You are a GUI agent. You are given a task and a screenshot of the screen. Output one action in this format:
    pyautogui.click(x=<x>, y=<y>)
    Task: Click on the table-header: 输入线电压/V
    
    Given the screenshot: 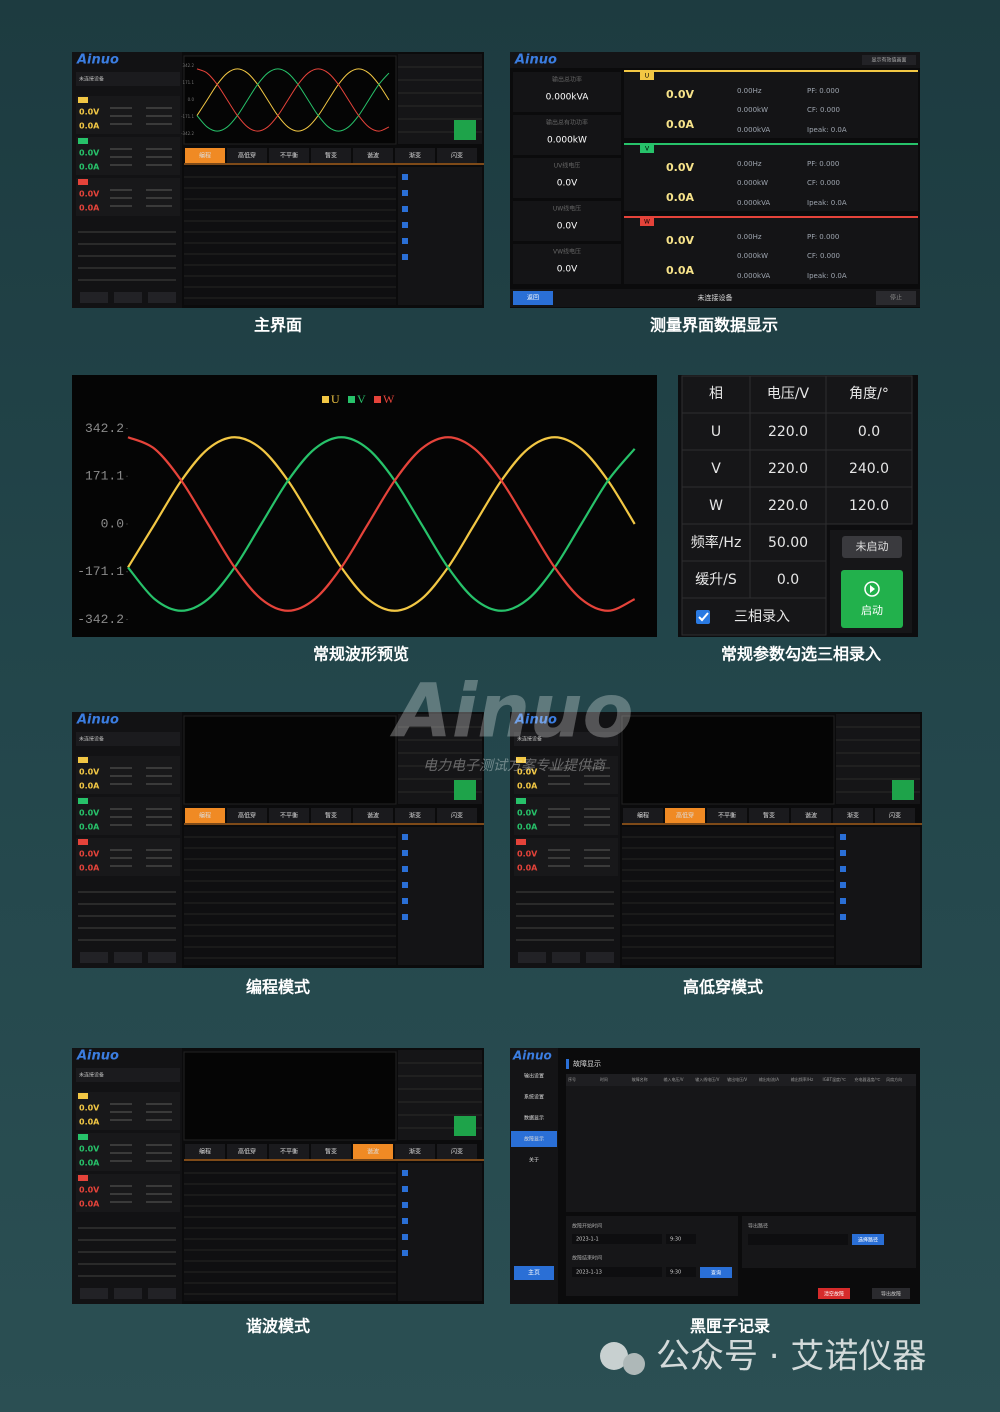 What is the action you would take?
    pyautogui.click(x=707, y=1079)
    